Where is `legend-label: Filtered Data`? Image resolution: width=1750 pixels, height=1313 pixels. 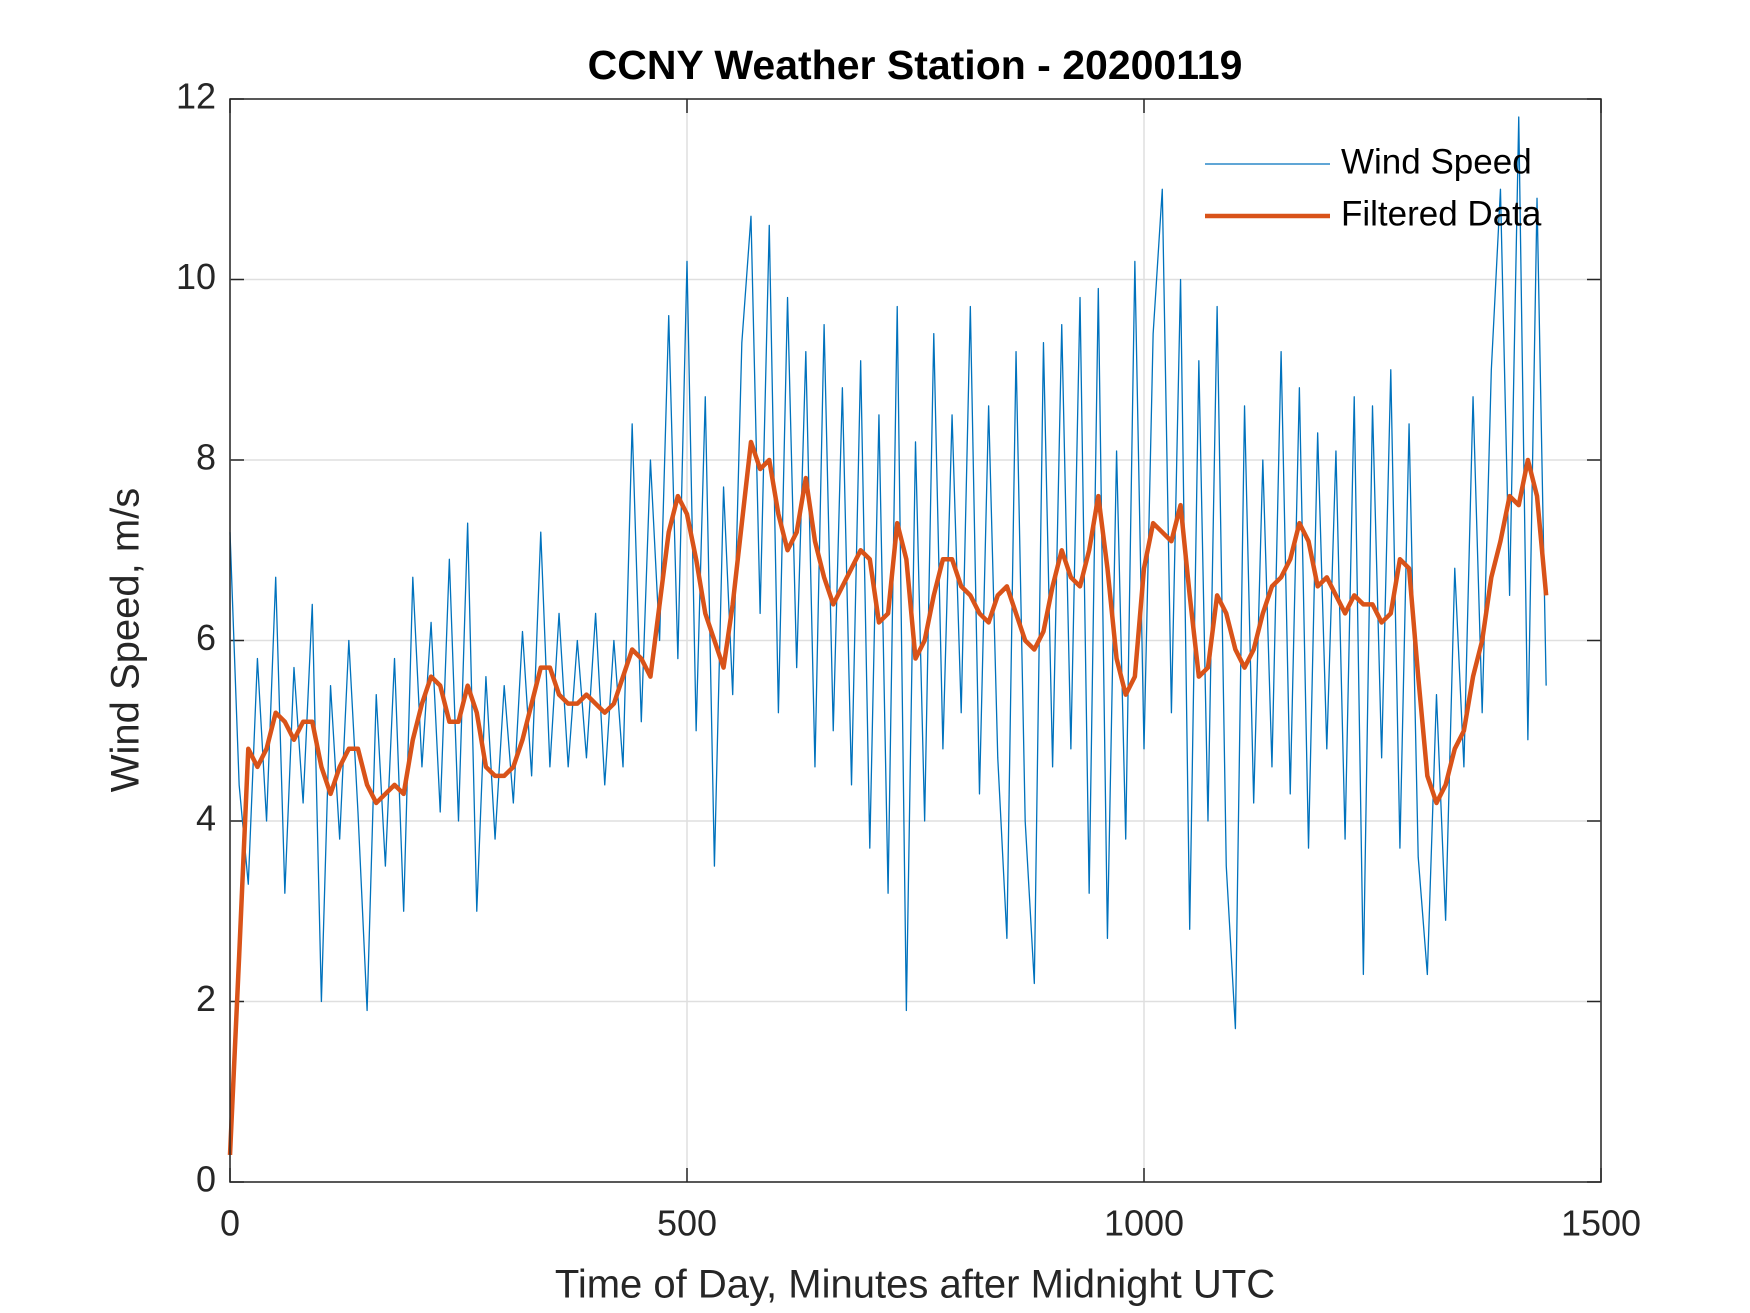 legend-label: Filtered Data is located at coordinates (1441, 213).